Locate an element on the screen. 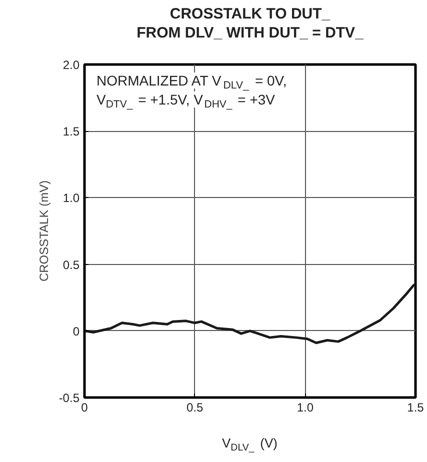 Image resolution: width=427 pixels, height=462 pixels. y-tick-label: 0 is located at coordinates (76, 331).